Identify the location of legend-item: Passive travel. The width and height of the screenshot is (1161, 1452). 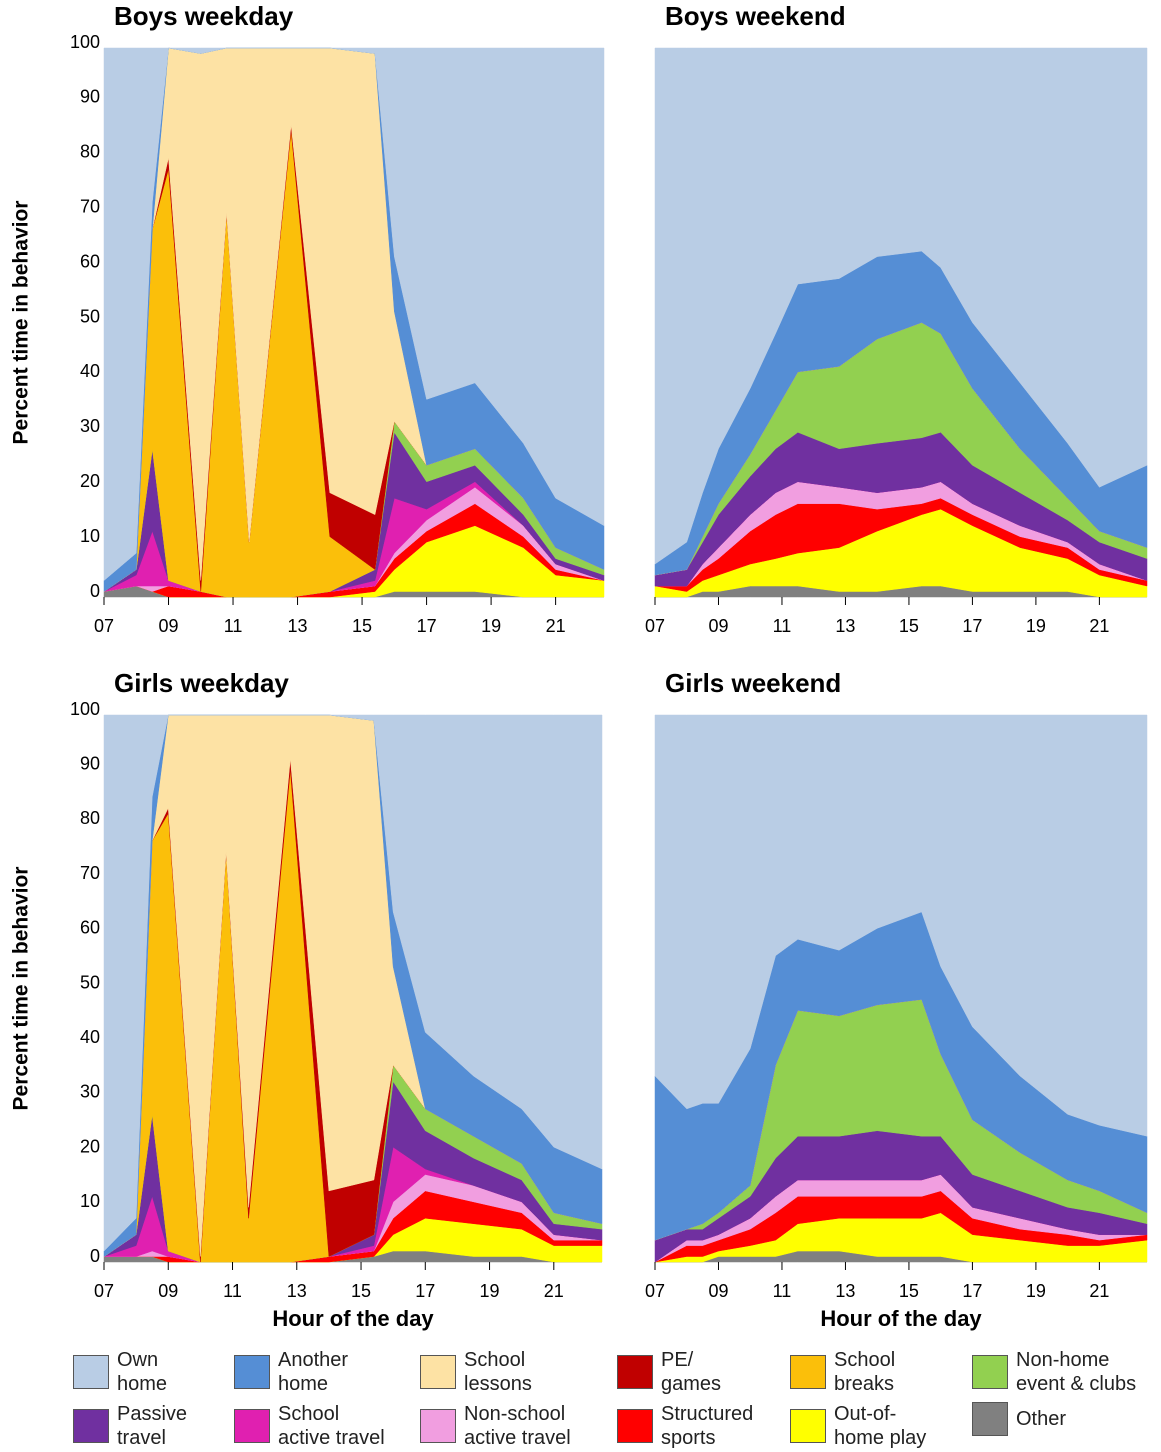
(130, 1426).